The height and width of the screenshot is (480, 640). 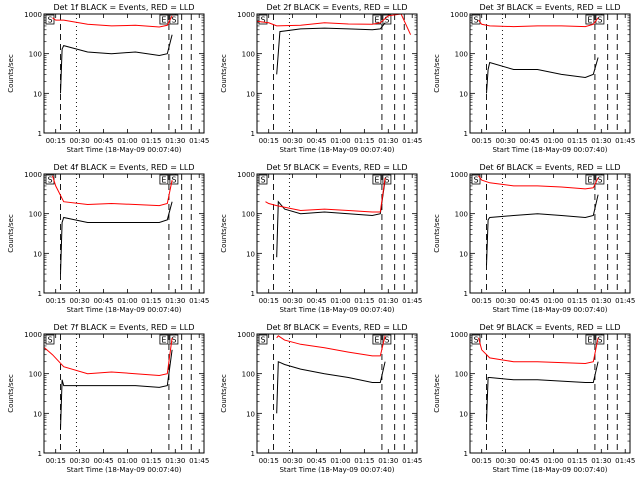 I want to click on chart-title: Det 4f BLACK = Events, RED = LLD, so click(x=123, y=167).